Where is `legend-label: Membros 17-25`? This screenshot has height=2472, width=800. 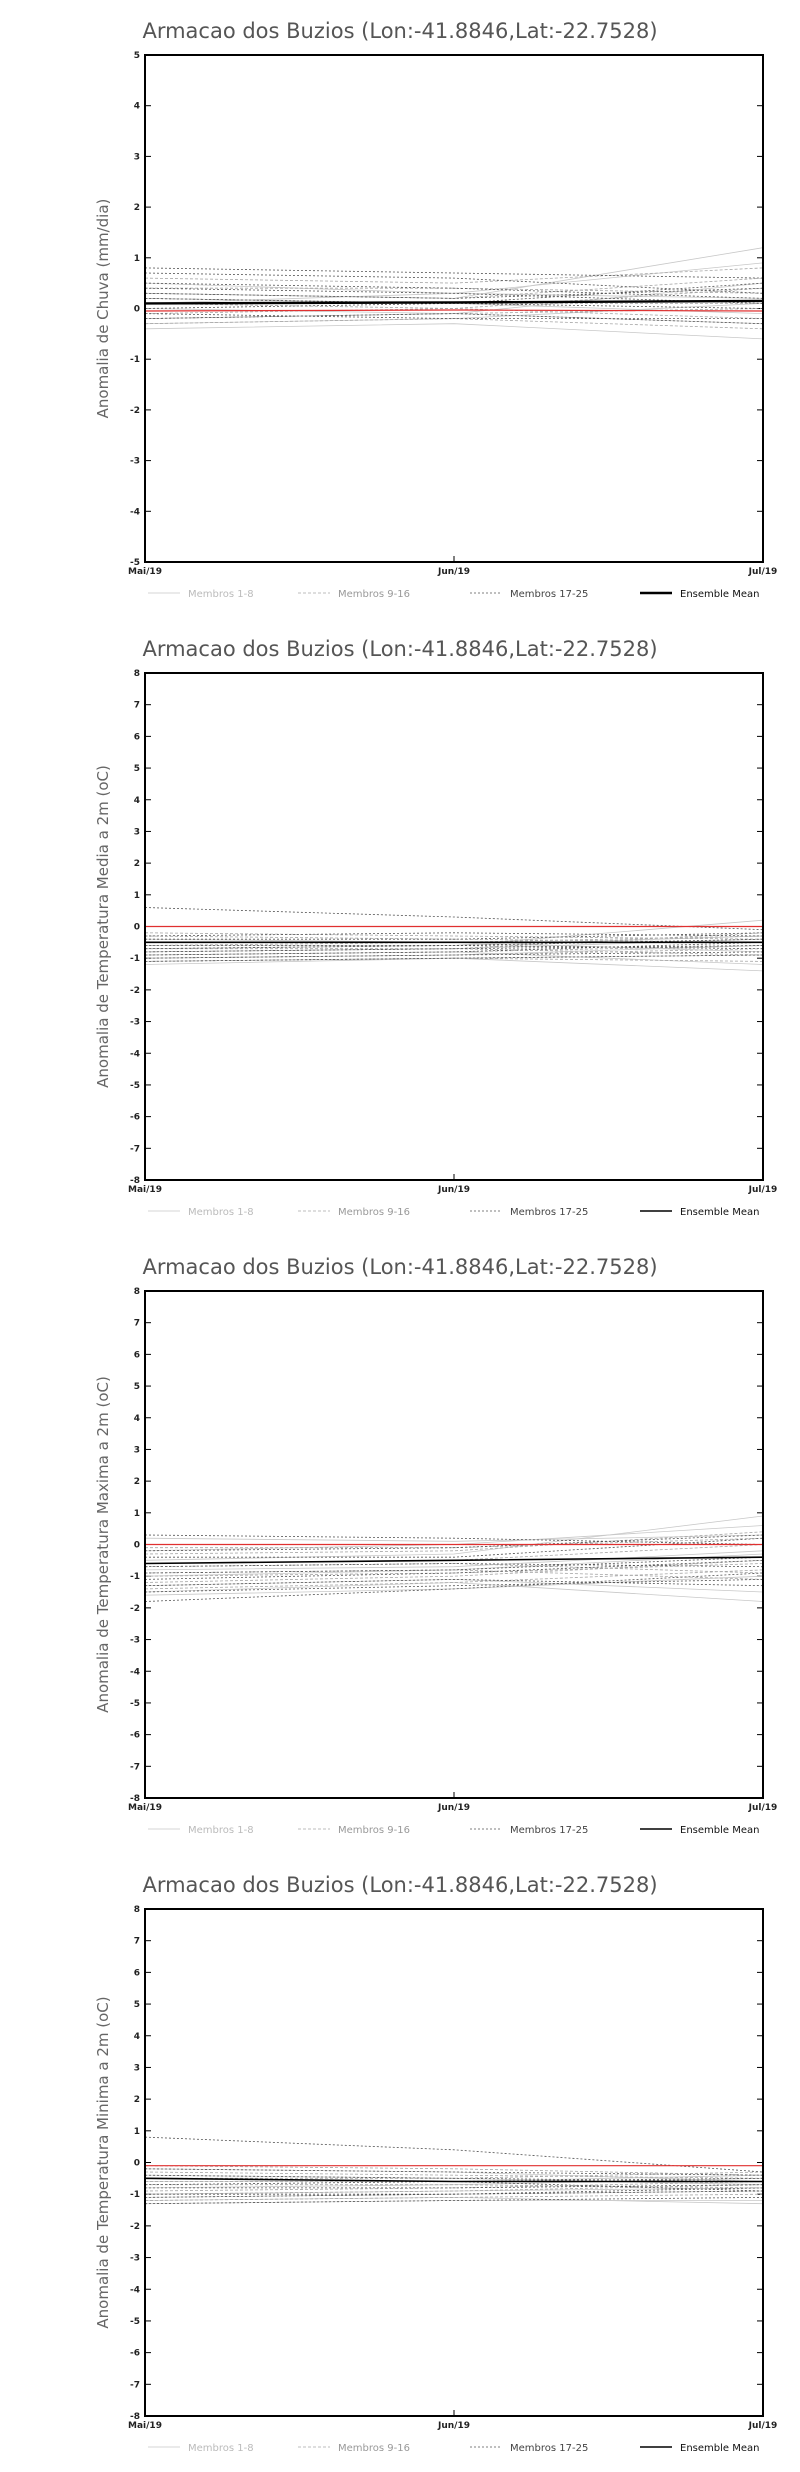 legend-label: Membros 17-25 is located at coordinates (549, 1830).